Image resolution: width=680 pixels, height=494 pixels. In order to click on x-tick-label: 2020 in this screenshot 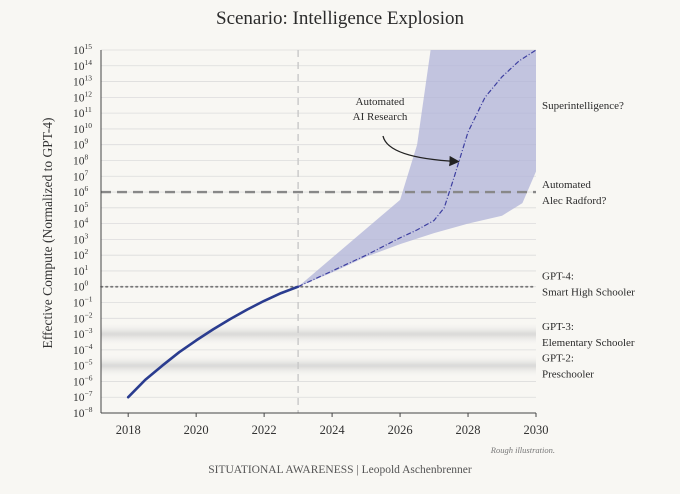, I will do `click(196, 430)`.